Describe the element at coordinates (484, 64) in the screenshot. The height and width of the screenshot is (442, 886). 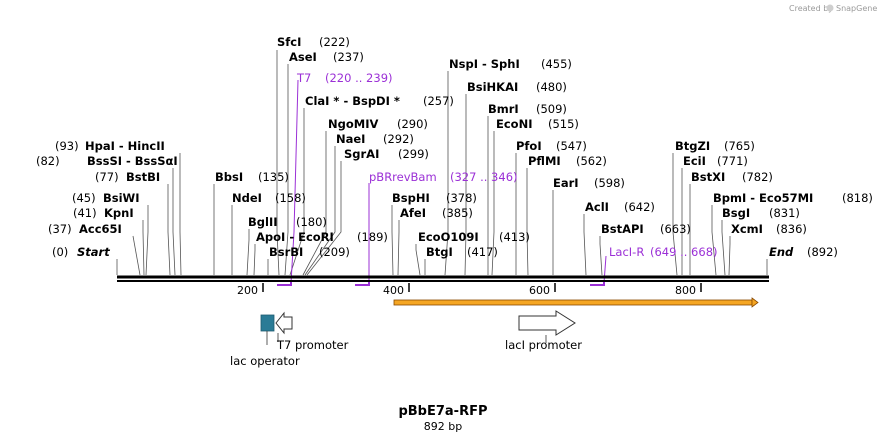
I see `enzyme-nspi-sphi-label: NspI - SphI` at that location.